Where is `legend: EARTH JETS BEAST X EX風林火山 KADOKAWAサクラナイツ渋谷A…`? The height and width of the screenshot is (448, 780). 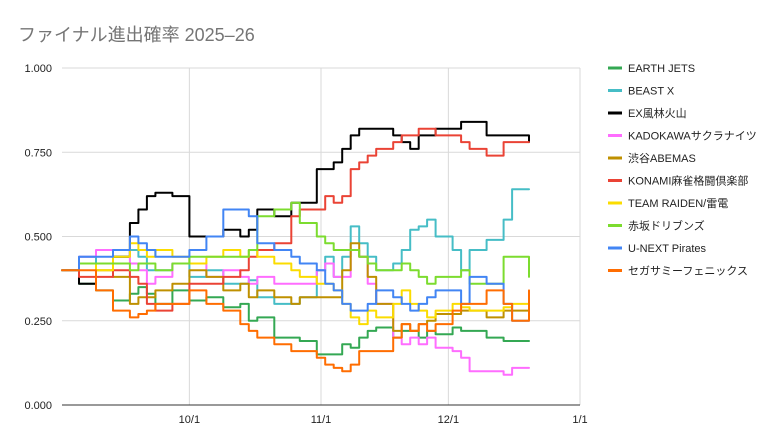
legend: EARTH JETS BEAST X EX風林火山 KADOKAWAサクラナイツ渋谷A… is located at coordinates (682, 170).